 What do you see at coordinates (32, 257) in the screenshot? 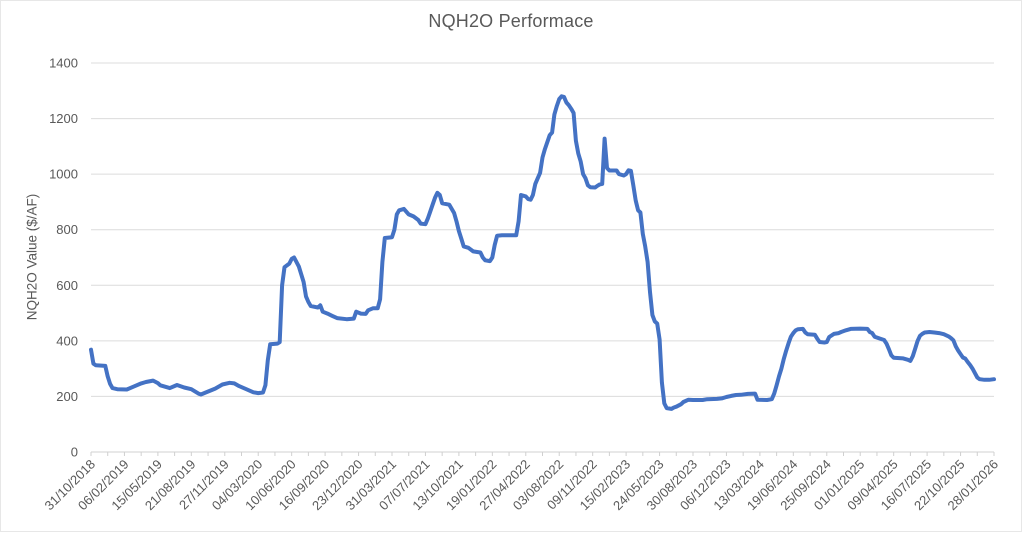
I see `y-axis-title: NQH2O Value ($/AF)` at bounding box center [32, 257].